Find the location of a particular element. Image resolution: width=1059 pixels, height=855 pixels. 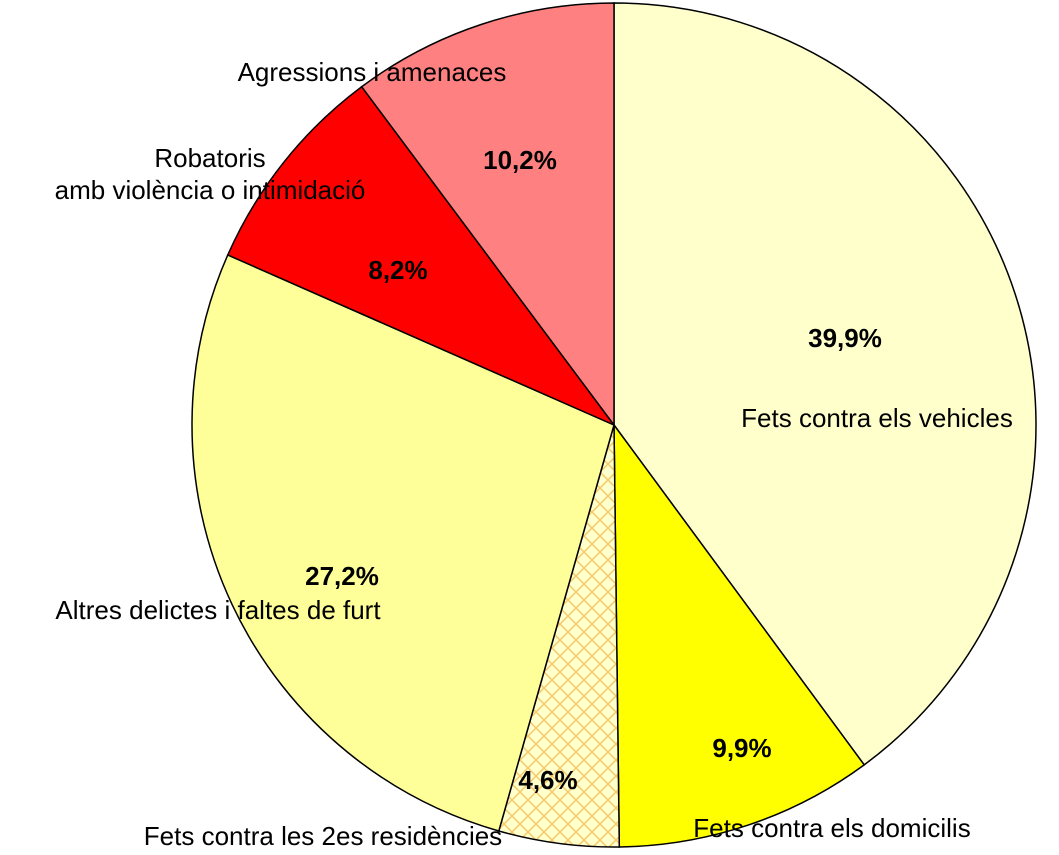

category-label: Fets contra els domicilis is located at coordinates (831, 828).